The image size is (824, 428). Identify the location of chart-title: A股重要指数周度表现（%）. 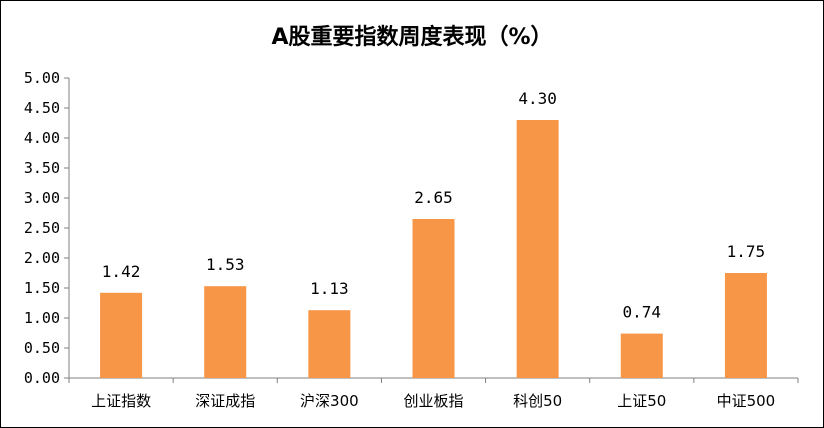
(411, 37).